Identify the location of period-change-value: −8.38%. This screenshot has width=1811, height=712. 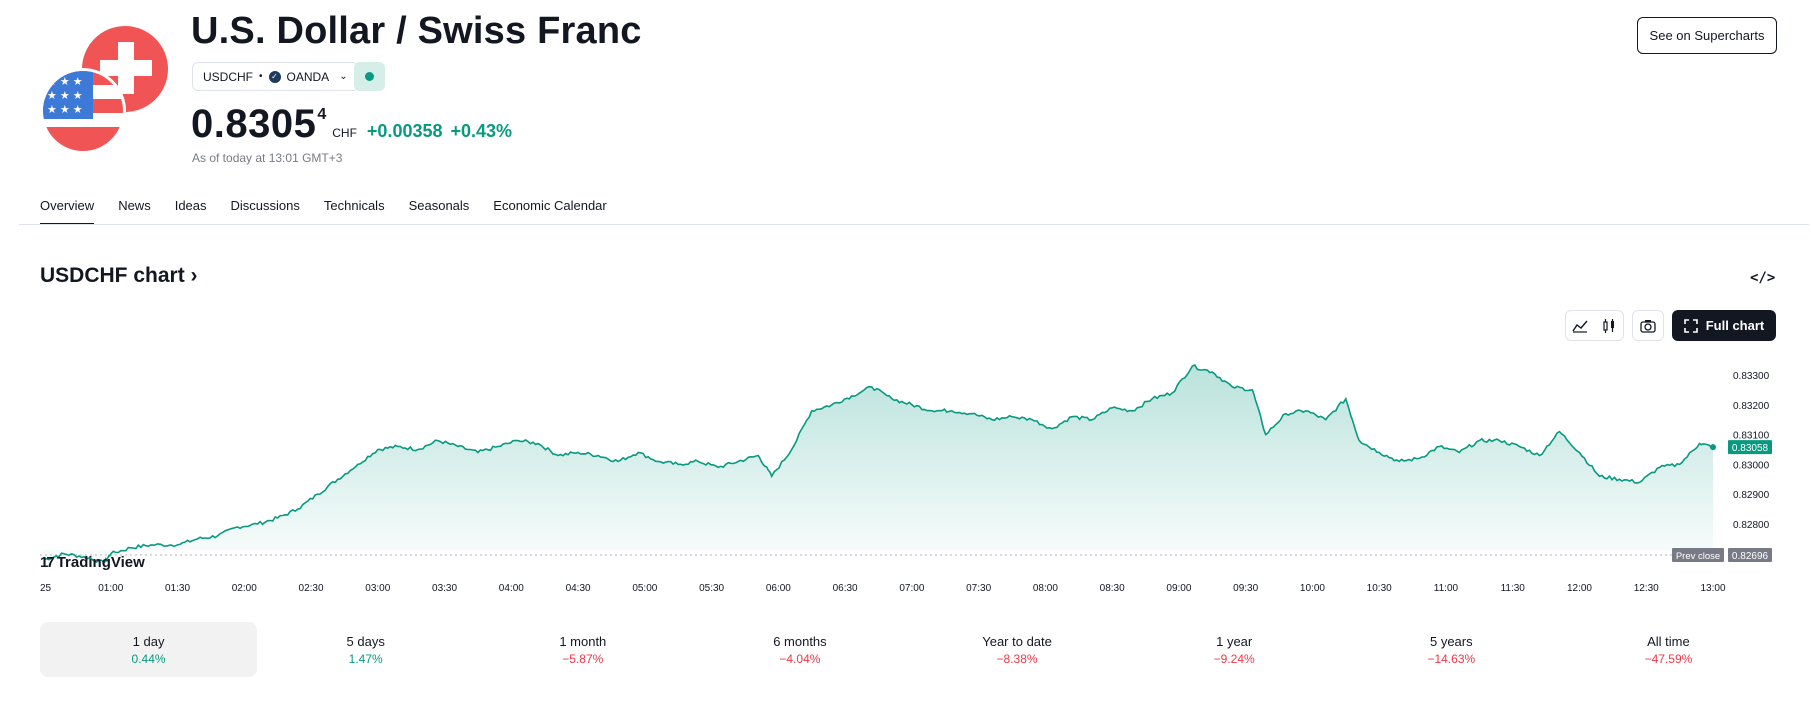
(1017, 658).